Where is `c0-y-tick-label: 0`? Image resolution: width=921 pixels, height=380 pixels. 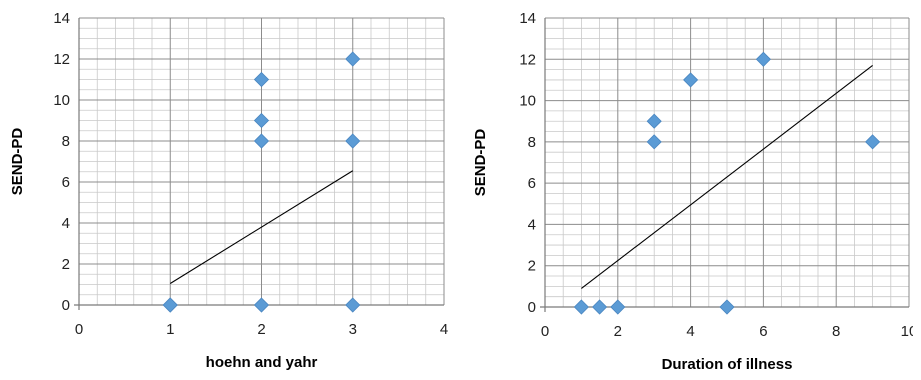
c0-y-tick-label: 0 is located at coordinates (66, 305).